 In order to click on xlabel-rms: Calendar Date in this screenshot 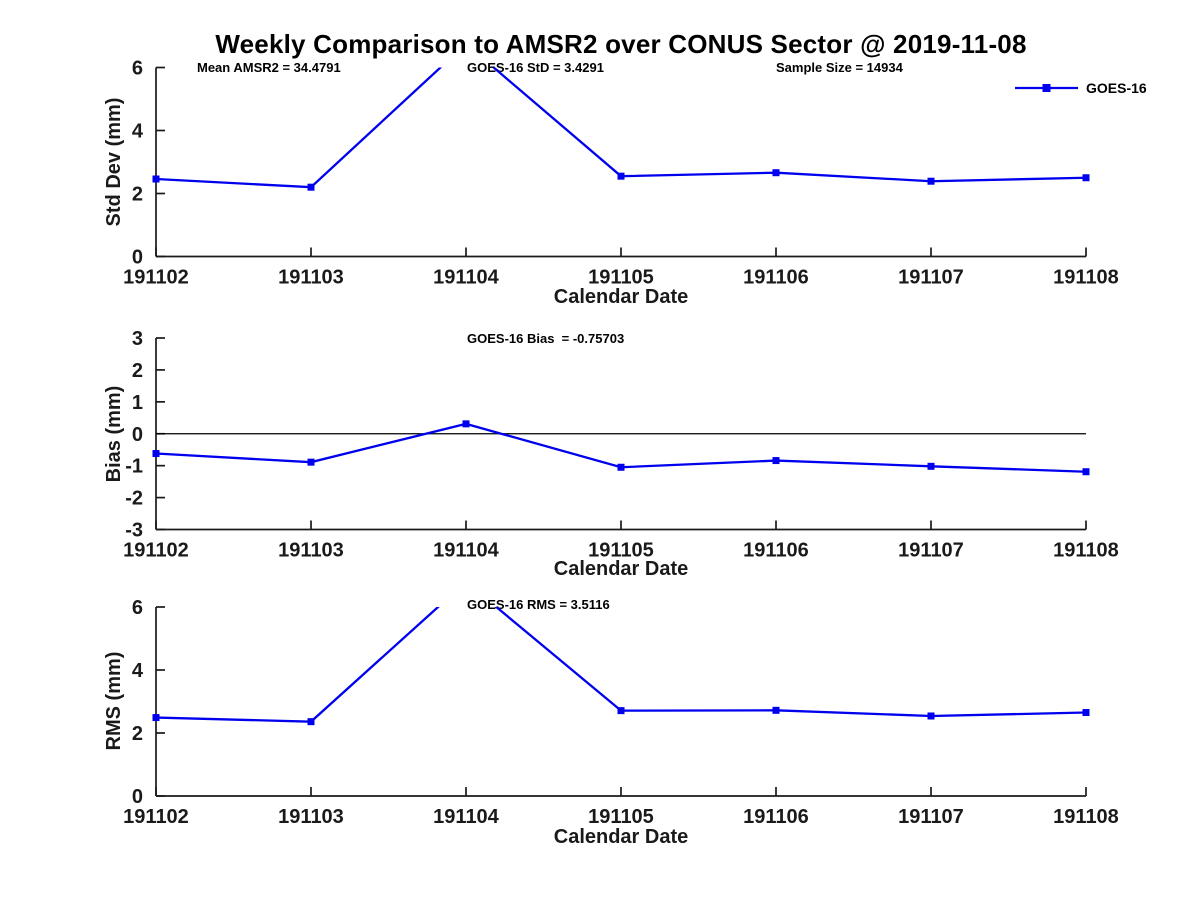, I will do `click(621, 837)`.